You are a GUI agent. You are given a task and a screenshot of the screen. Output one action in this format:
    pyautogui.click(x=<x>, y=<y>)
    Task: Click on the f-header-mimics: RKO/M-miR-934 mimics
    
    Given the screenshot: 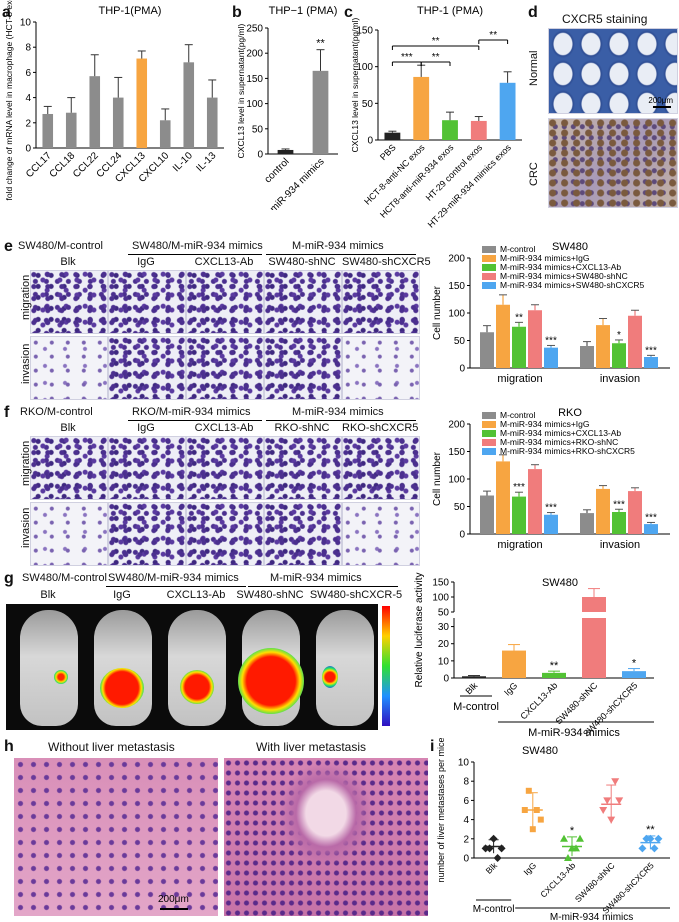 What is the action you would take?
    pyautogui.click(x=191, y=412)
    